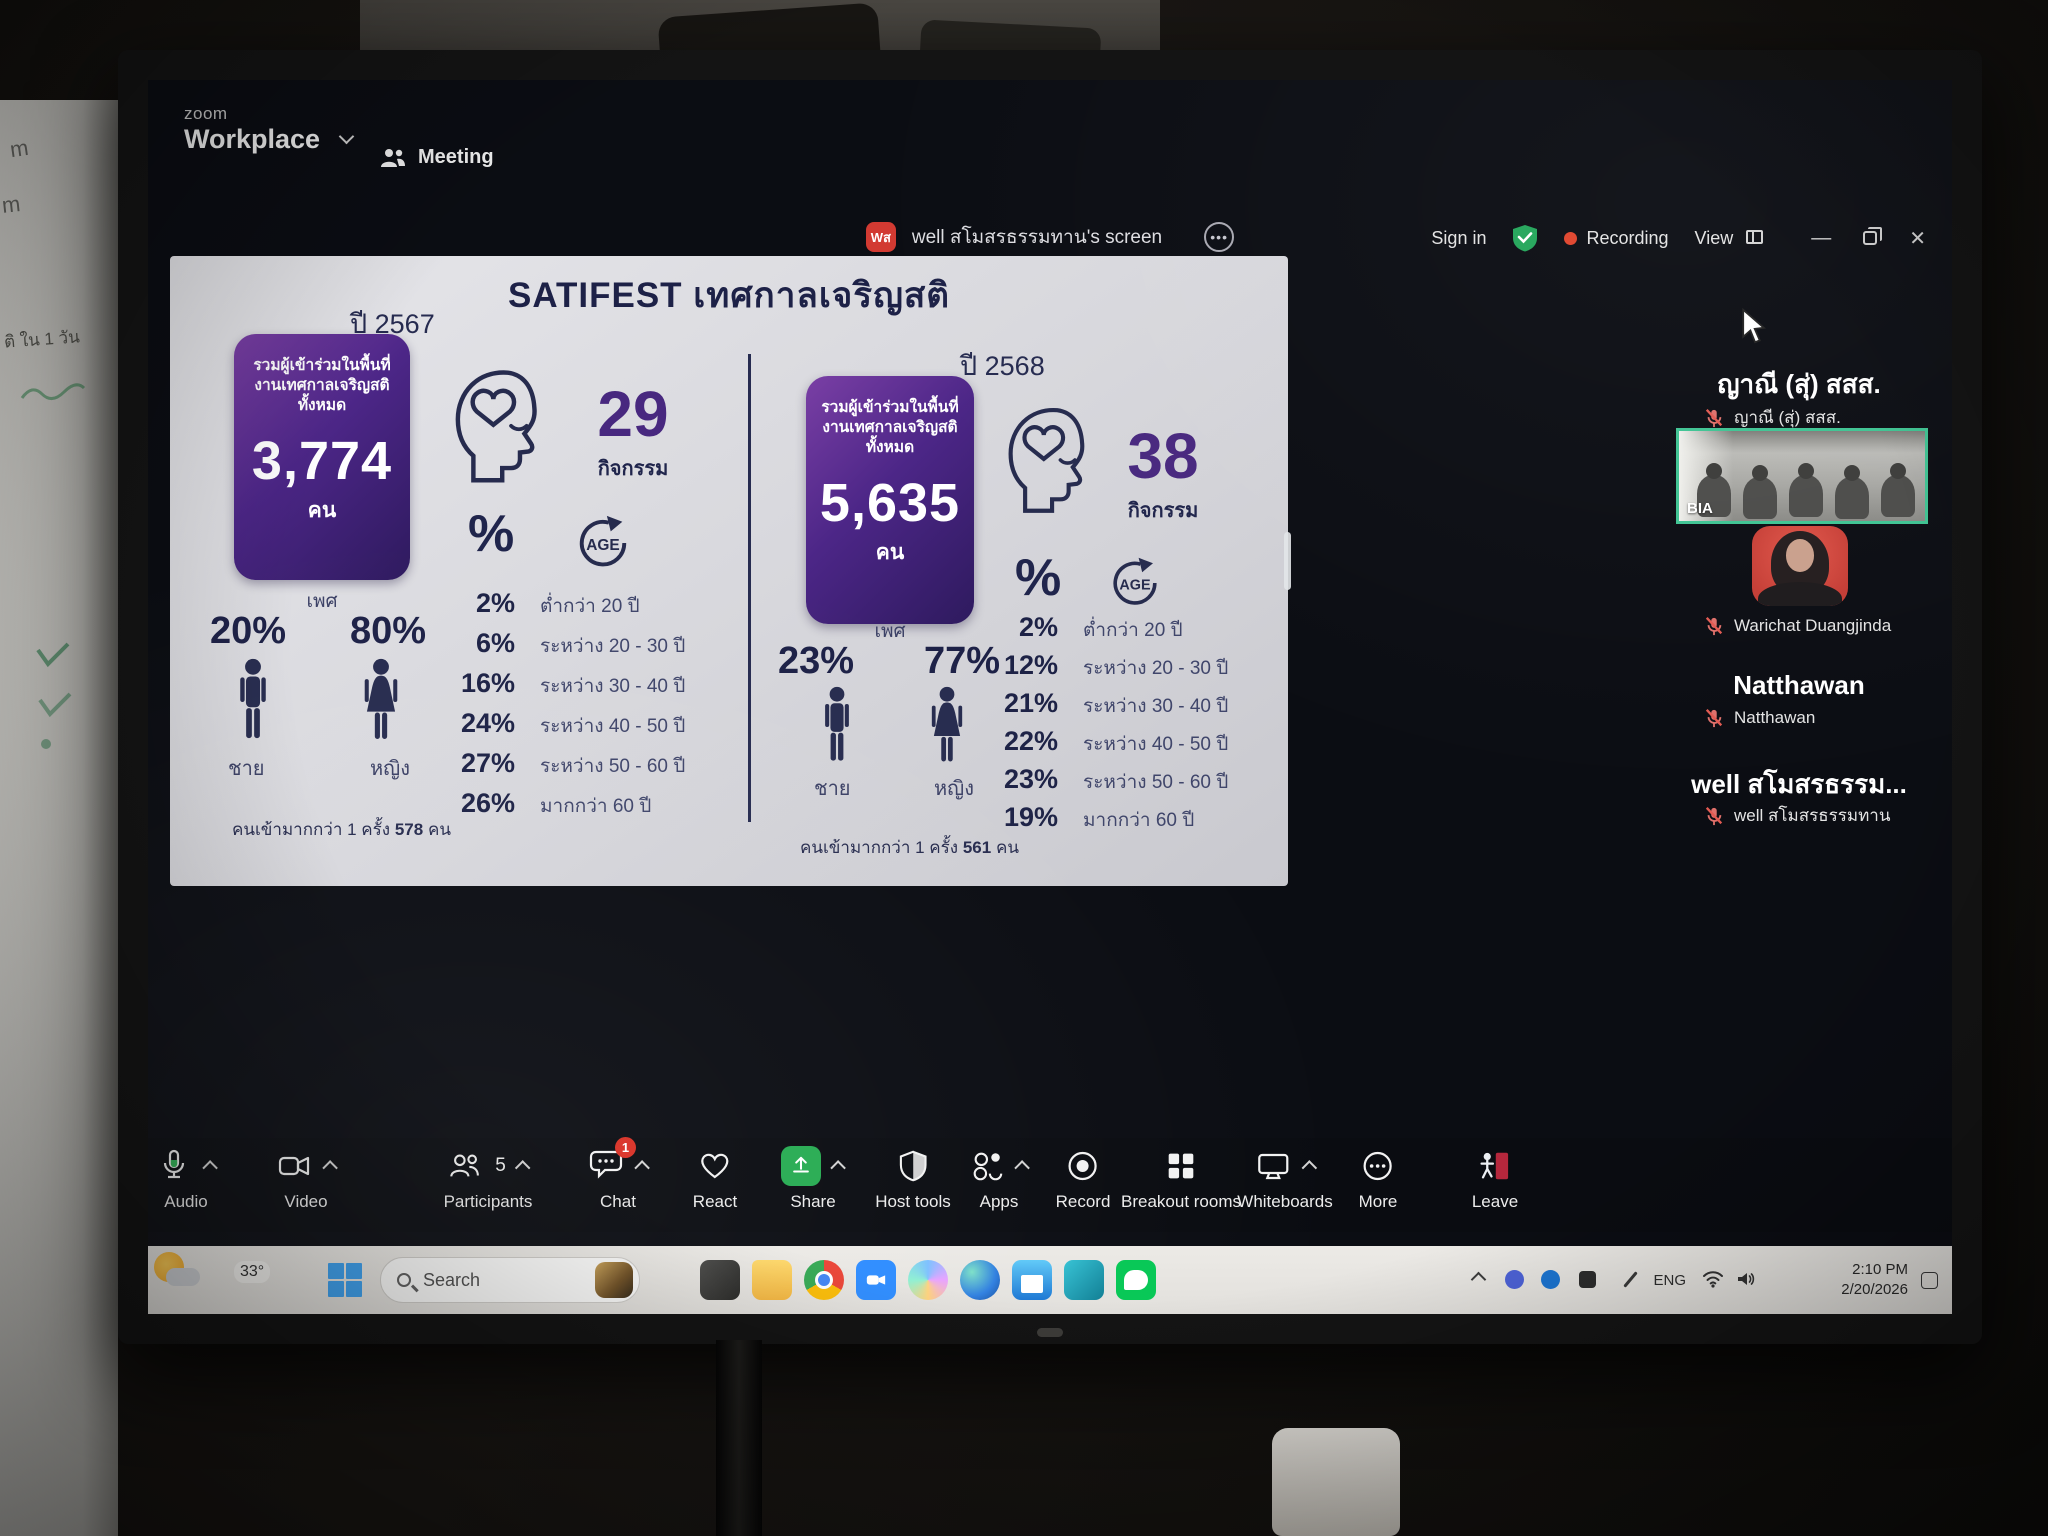 The width and height of the screenshot is (2048, 1536). What do you see at coordinates (1713, 1279) in the screenshot?
I see `wifi-icon` at bounding box center [1713, 1279].